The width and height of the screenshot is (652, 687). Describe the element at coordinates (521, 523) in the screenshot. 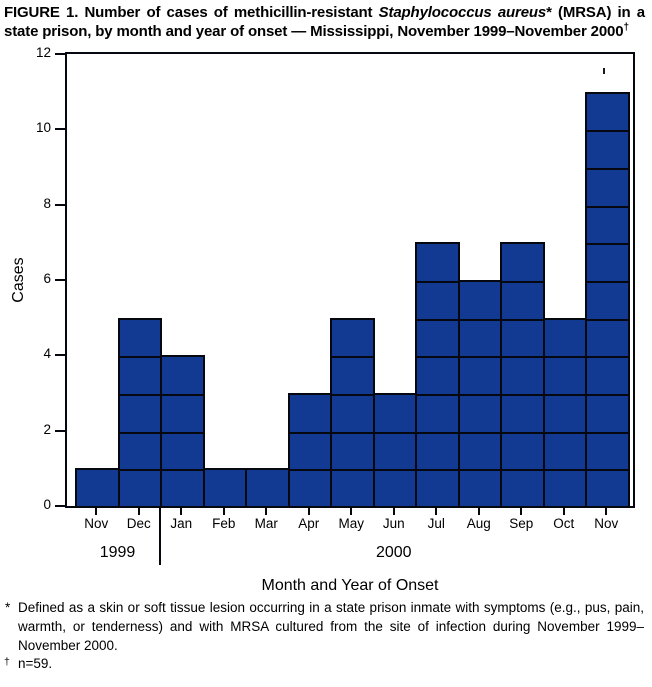

I see `x-tick-label-10: Sep` at that location.